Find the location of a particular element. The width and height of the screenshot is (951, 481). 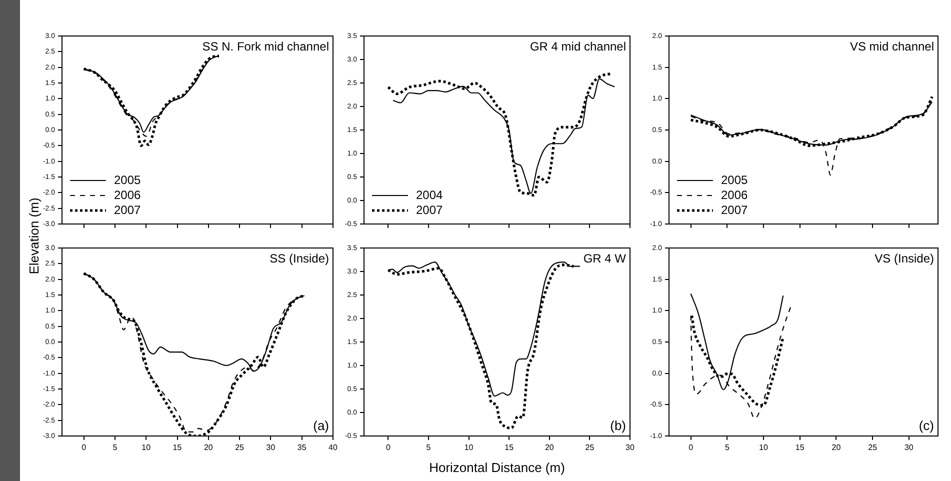

chart-title: GR 4 mid channel is located at coordinates (578, 46).